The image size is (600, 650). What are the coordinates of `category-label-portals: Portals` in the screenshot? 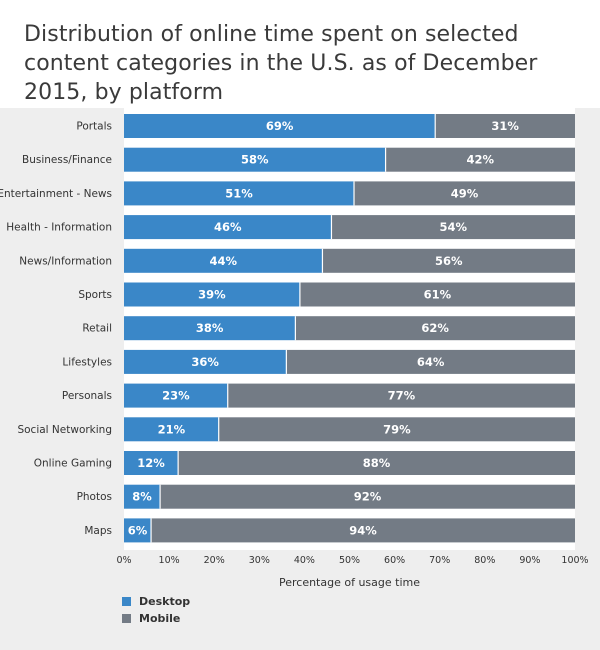 It's located at (94, 127).